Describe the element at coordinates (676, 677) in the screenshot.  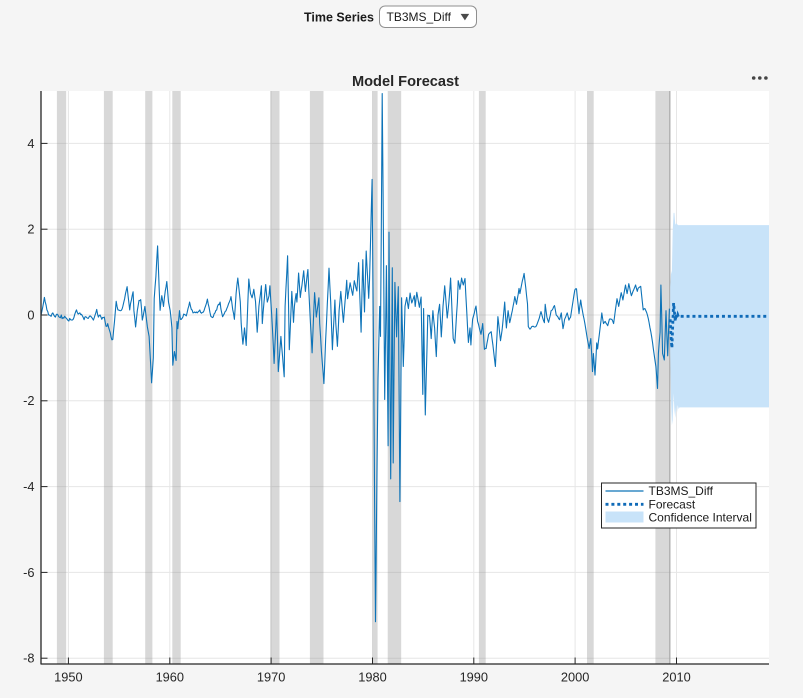
I see `svg-text: 2010` at that location.